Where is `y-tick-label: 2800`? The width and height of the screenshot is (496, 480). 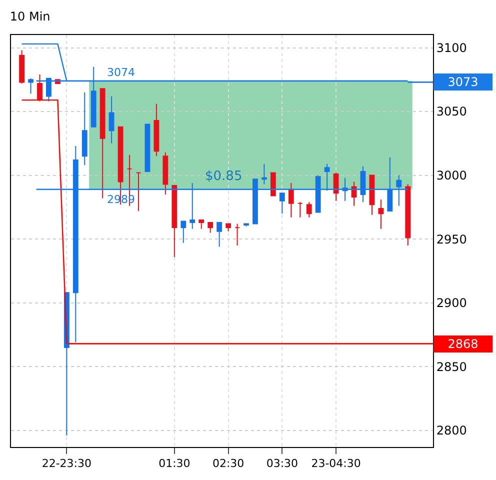
y-tick-label: 2800 is located at coordinates (451, 431).